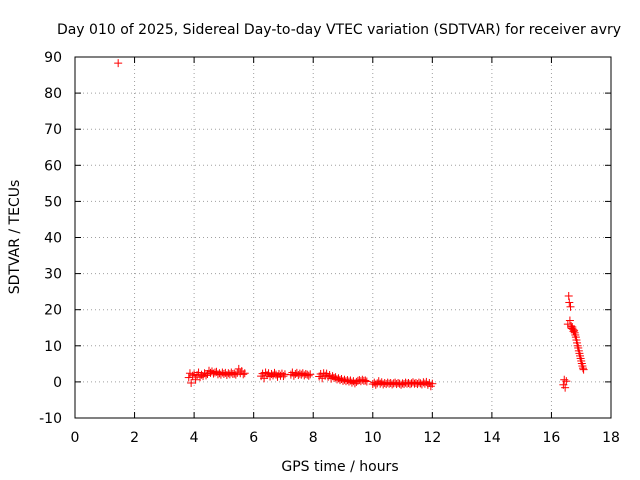  What do you see at coordinates (345, 438) in the screenshot?
I see `x-tick-labels: 0 2 4 6 8 10 12 14 16 18` at bounding box center [345, 438].